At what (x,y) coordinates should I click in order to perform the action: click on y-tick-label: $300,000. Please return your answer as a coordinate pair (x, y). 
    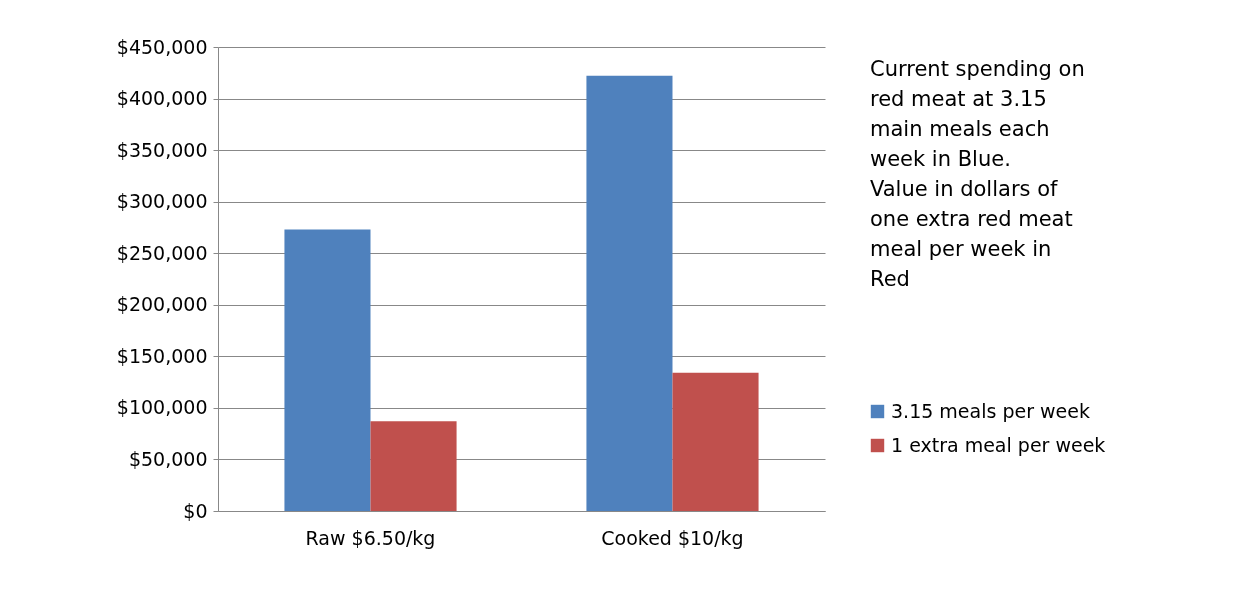
    Looking at the image, I should click on (162, 201).